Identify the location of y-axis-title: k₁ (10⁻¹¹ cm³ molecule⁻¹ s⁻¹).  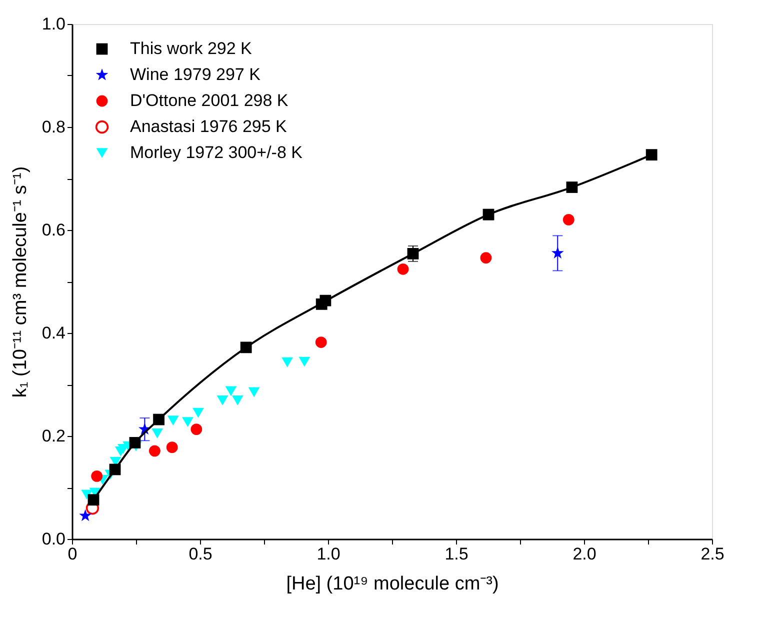
(20, 282).